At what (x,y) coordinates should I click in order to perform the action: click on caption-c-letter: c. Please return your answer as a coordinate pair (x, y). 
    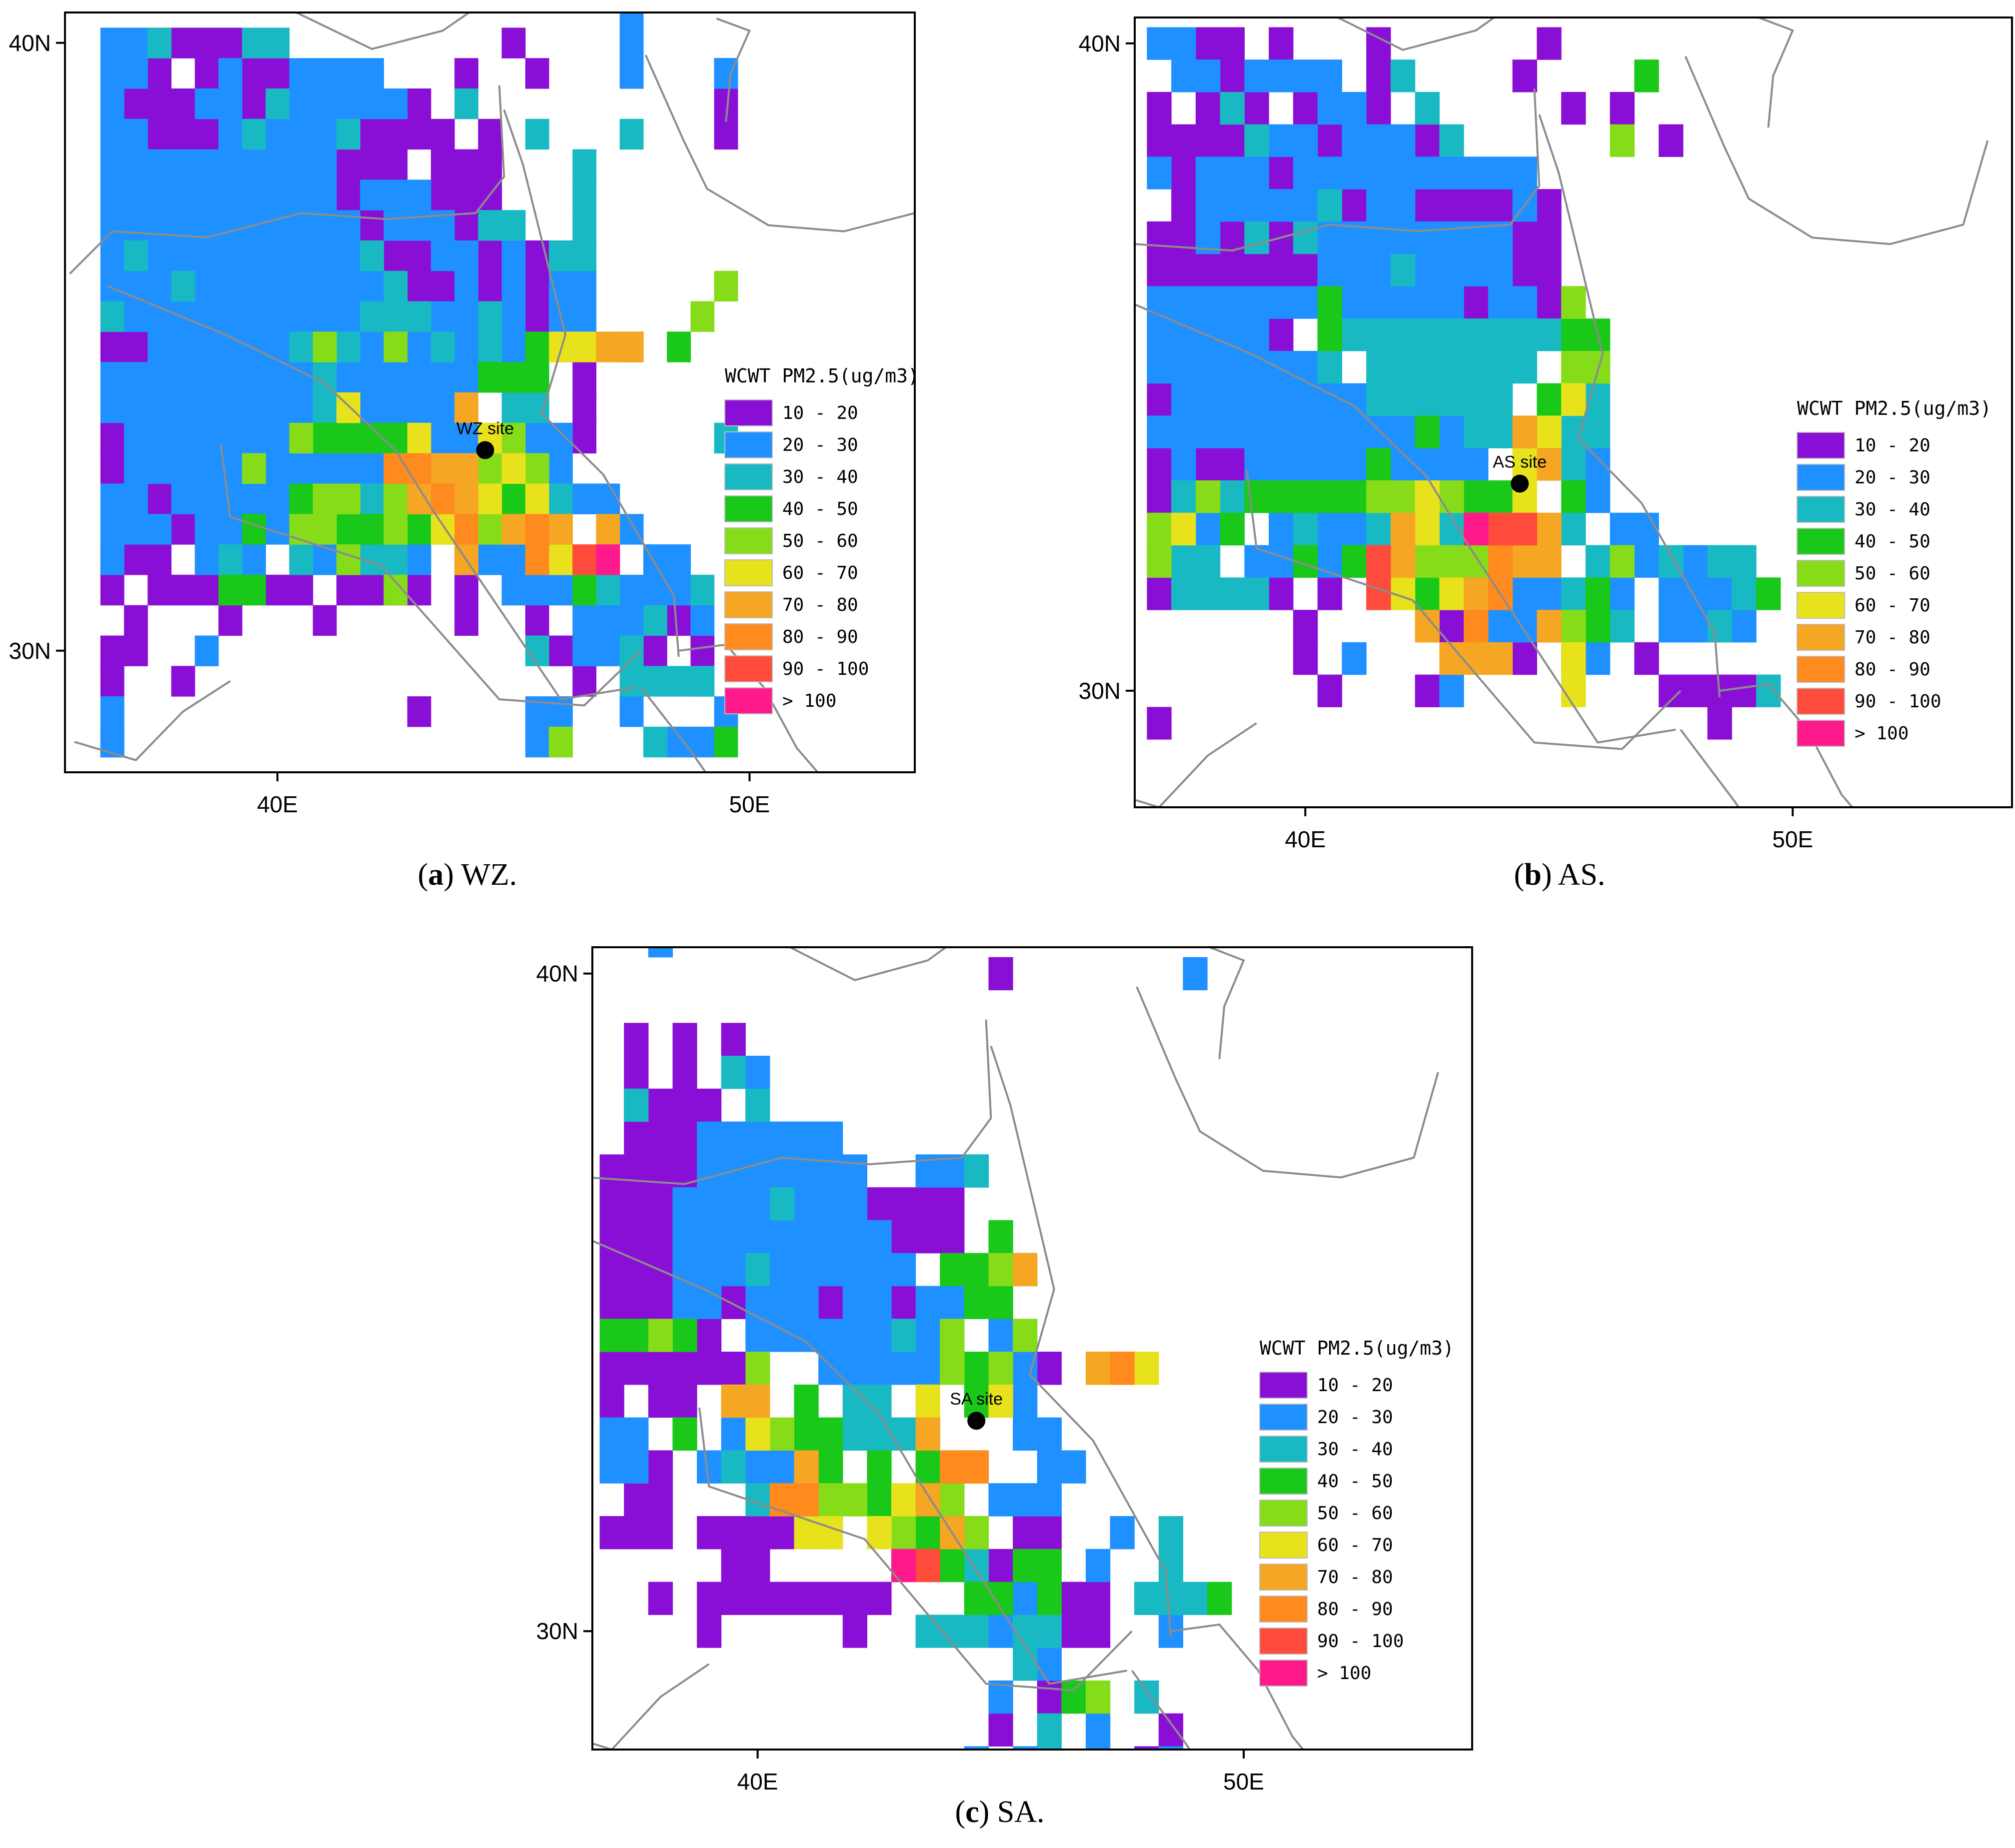
    Looking at the image, I should click on (972, 1812).